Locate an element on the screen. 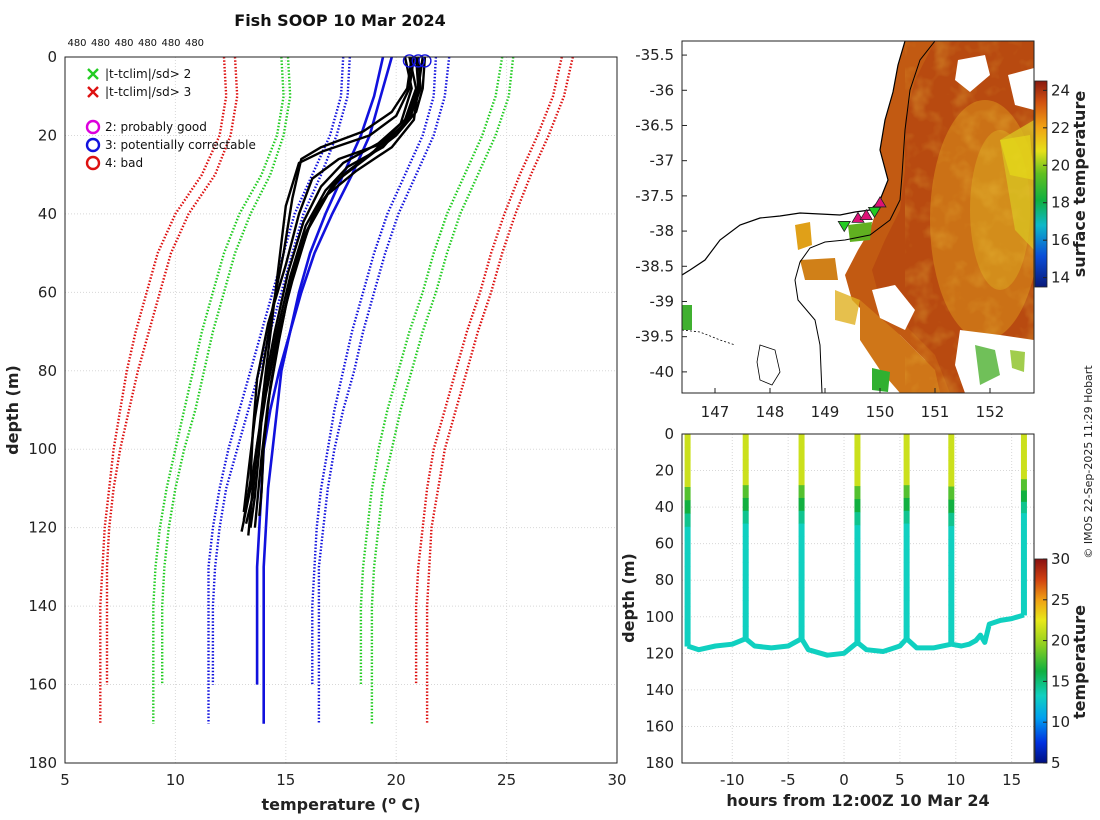 The height and width of the screenshot is (820, 1100). black-profiles is located at coordinates (333, 296).